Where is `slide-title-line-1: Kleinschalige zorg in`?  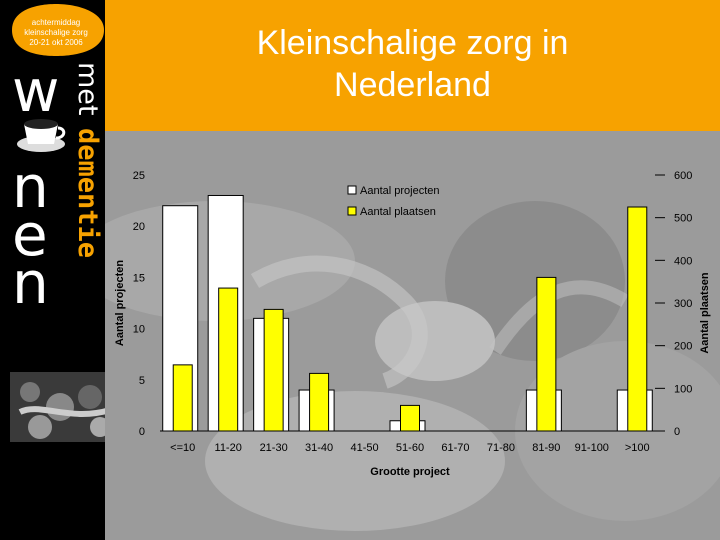
slide-title-line-1: Kleinschalige zorg in is located at coordinates (412, 43).